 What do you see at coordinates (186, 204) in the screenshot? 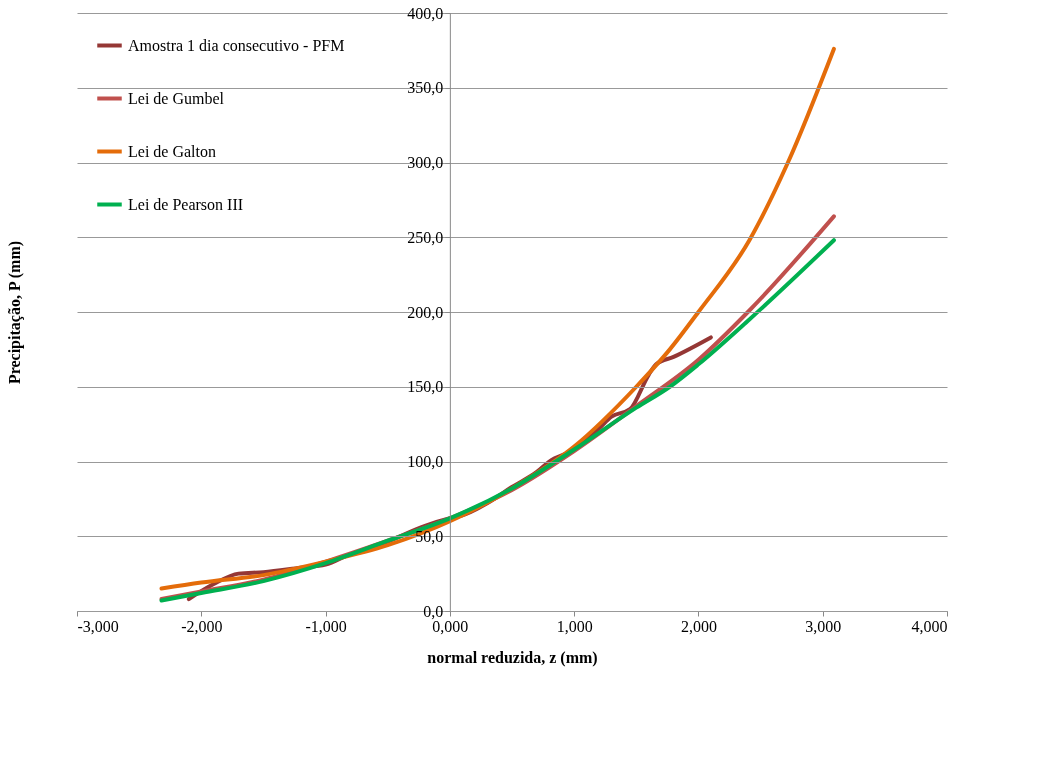
I see `legend-label: Lei de Pearson III` at bounding box center [186, 204].